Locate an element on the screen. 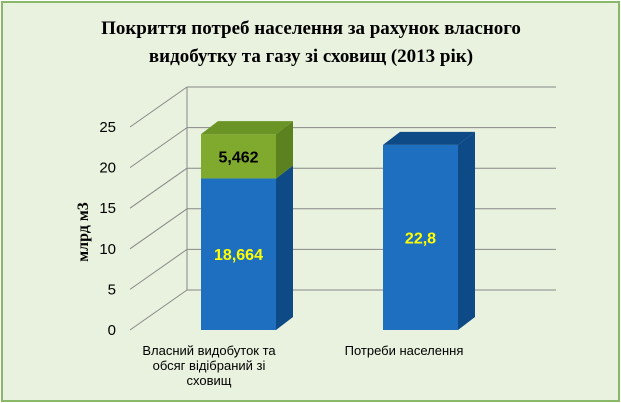 Image resolution: width=621 pixels, height=403 pixels. x-category-label: Власний видобуток та is located at coordinates (209, 350).